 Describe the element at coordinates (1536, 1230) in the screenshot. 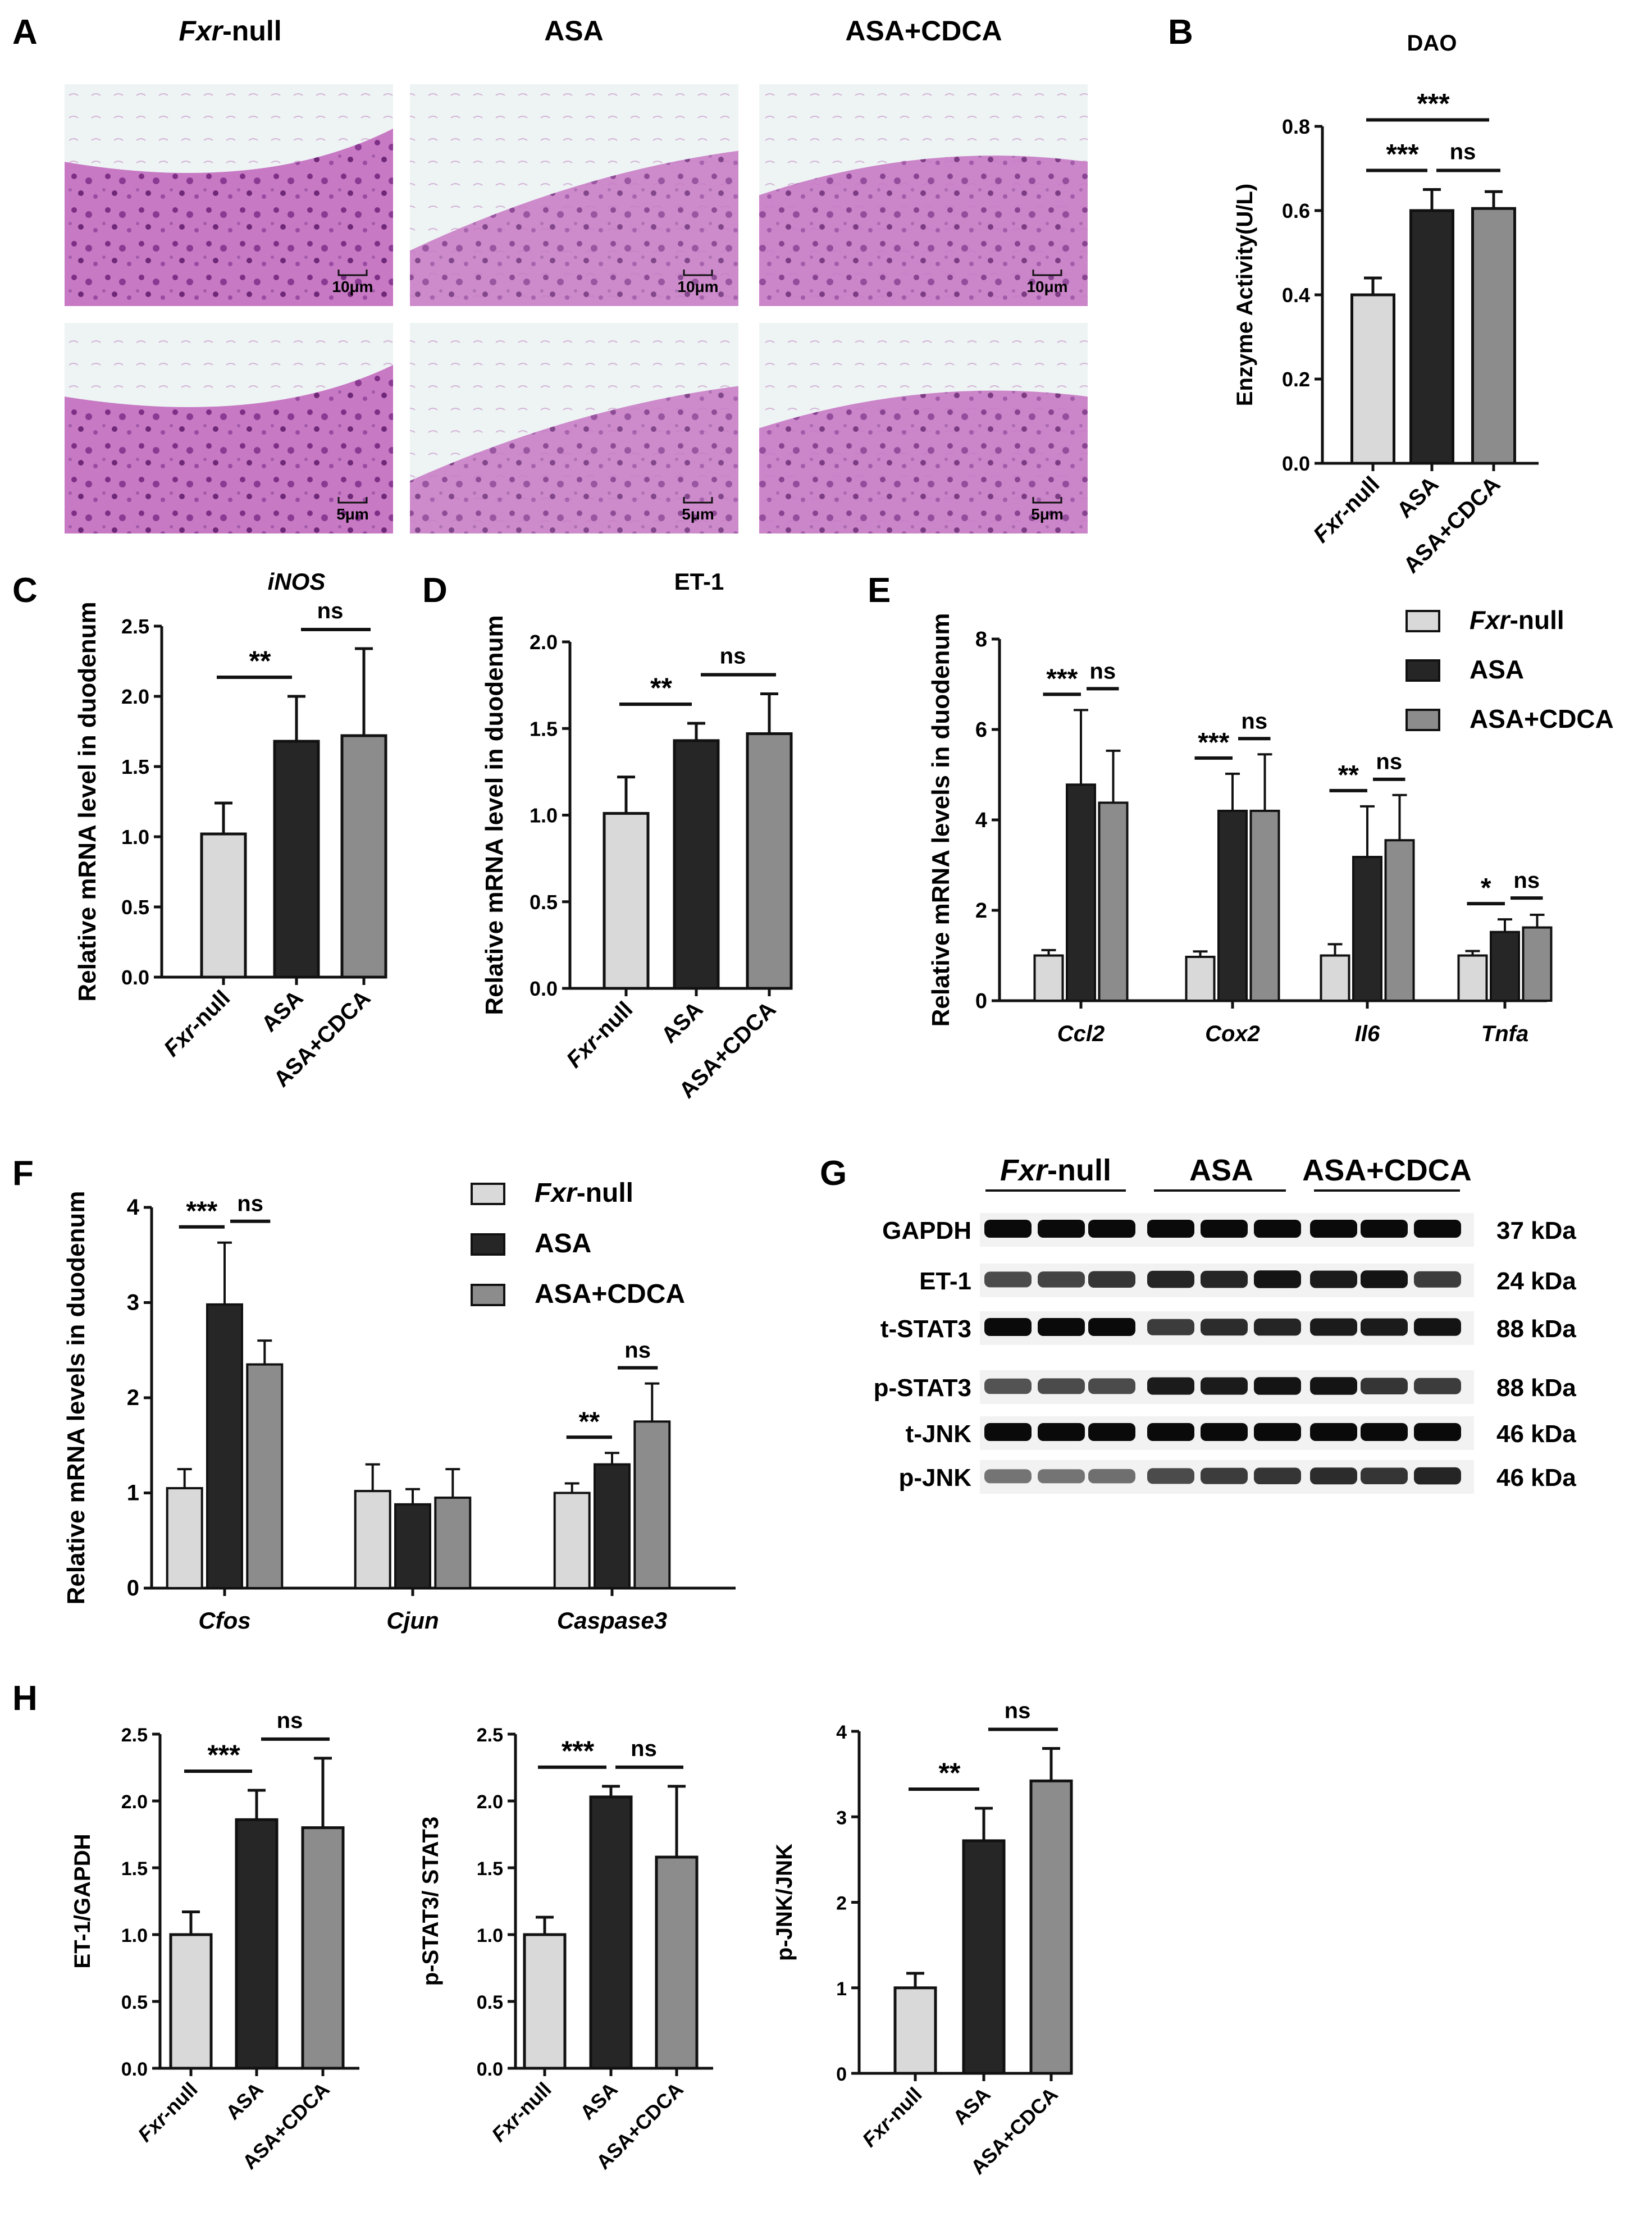

I see `blot-kda: 37 kDa` at that location.